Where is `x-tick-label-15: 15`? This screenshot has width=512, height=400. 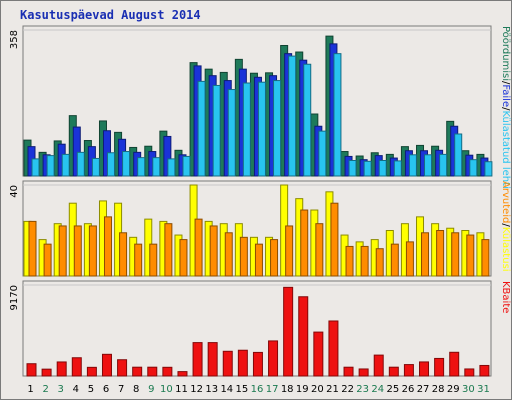
x-tick-label-15: 15 is located at coordinates (242, 389).